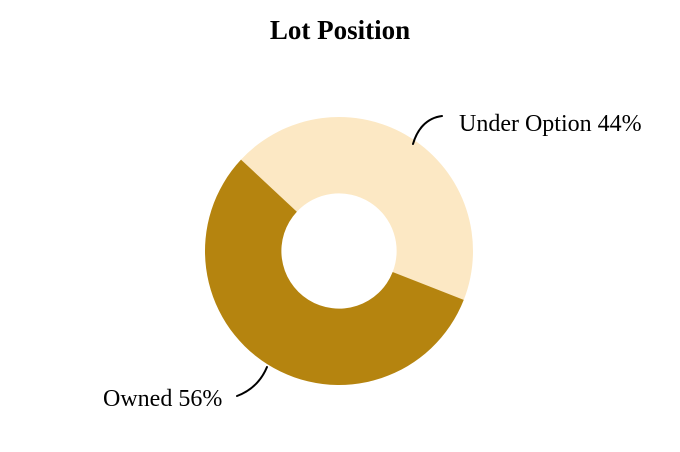 The image size is (680, 452). What do you see at coordinates (357, 208) in the screenshot?
I see `donut-slice-under-option` at bounding box center [357, 208].